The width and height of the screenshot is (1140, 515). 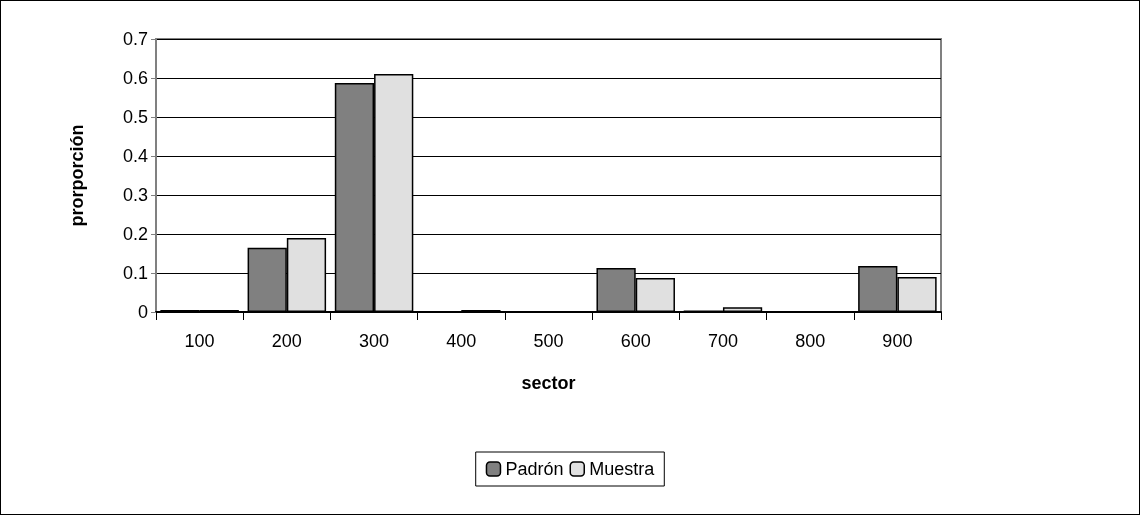 I want to click on y-tick-label: 0.4, so click(x=135, y=156).